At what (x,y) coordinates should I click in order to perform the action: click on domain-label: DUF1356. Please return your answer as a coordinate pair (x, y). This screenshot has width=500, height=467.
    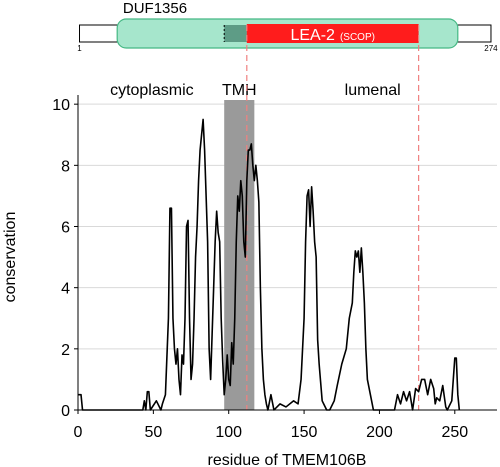
    Looking at the image, I should click on (155, 8).